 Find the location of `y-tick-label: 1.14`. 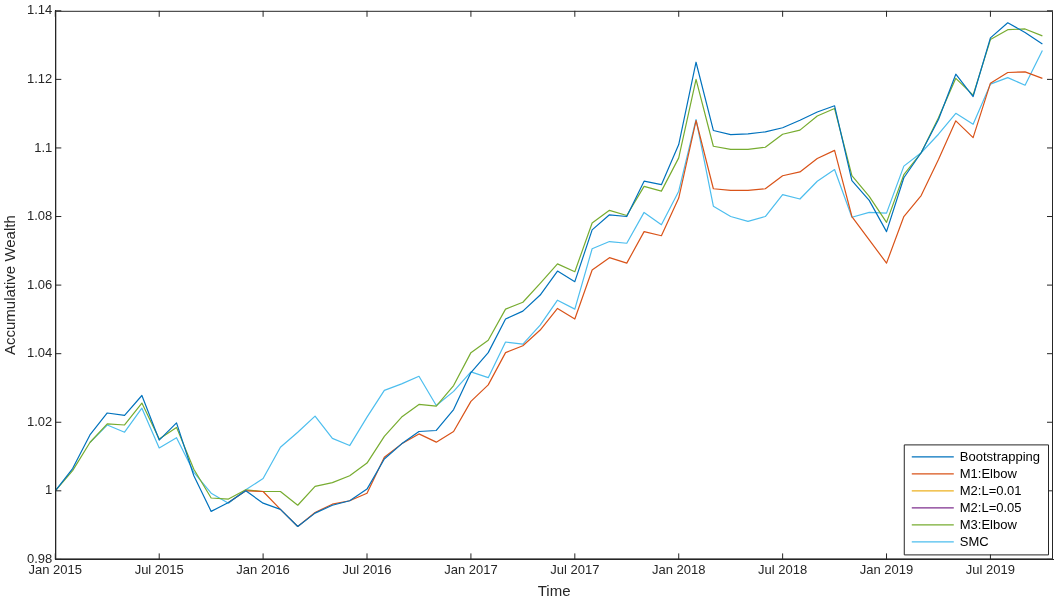

y-tick-label: 1.14 is located at coordinates (39, 10).